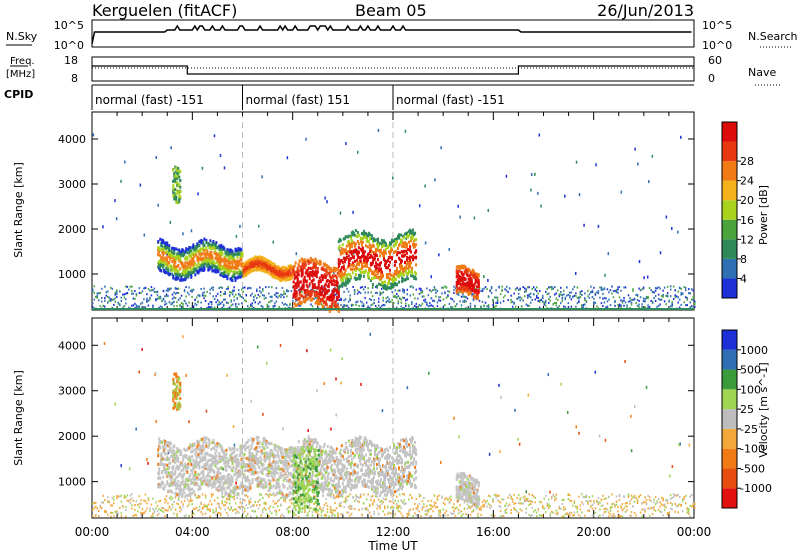 This screenshot has width=800, height=554. Describe the element at coordinates (72, 436) in the screenshot. I see `y-tick-label: 2000` at that location.